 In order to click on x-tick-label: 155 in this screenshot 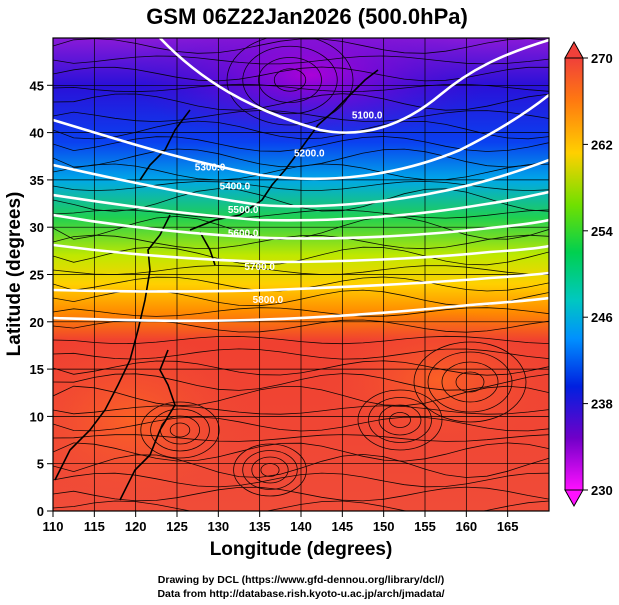, I will do `click(425, 526)`.